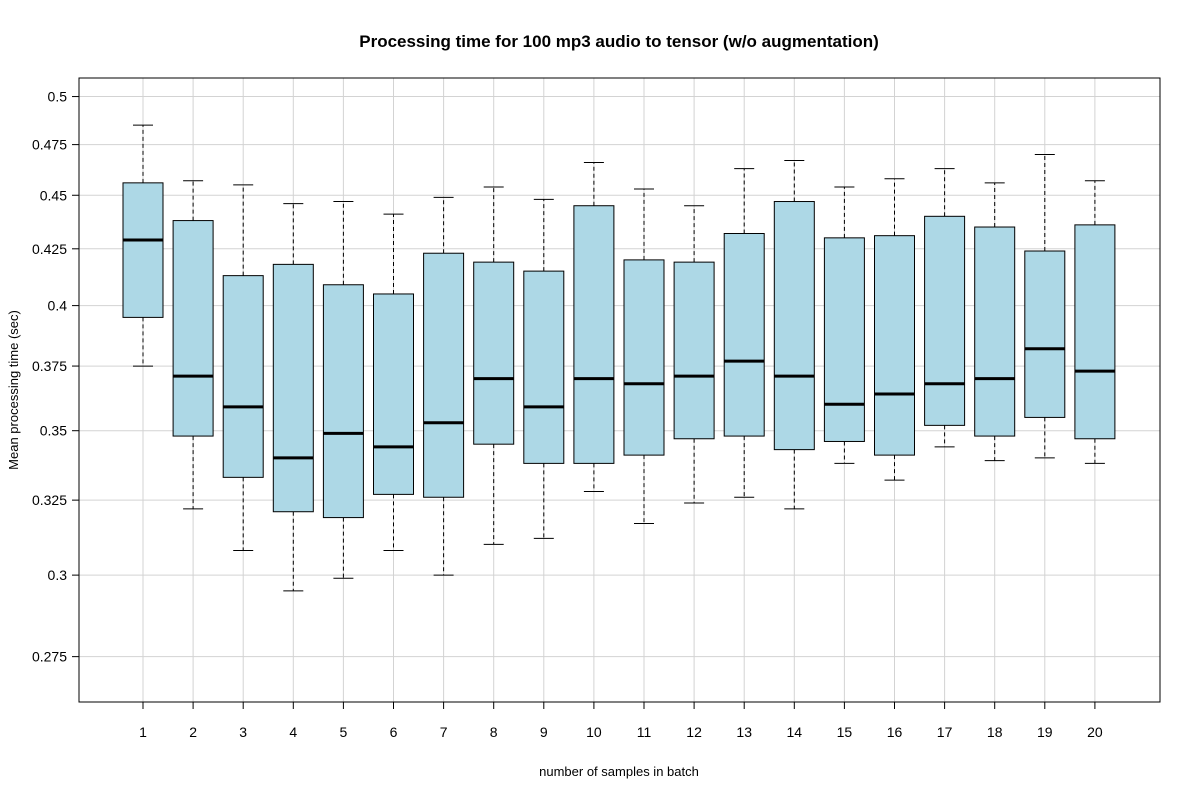 The height and width of the screenshot is (800, 1200). What do you see at coordinates (49, 366) in the screenshot?
I see `y-tick-label: 0.375` at bounding box center [49, 366].